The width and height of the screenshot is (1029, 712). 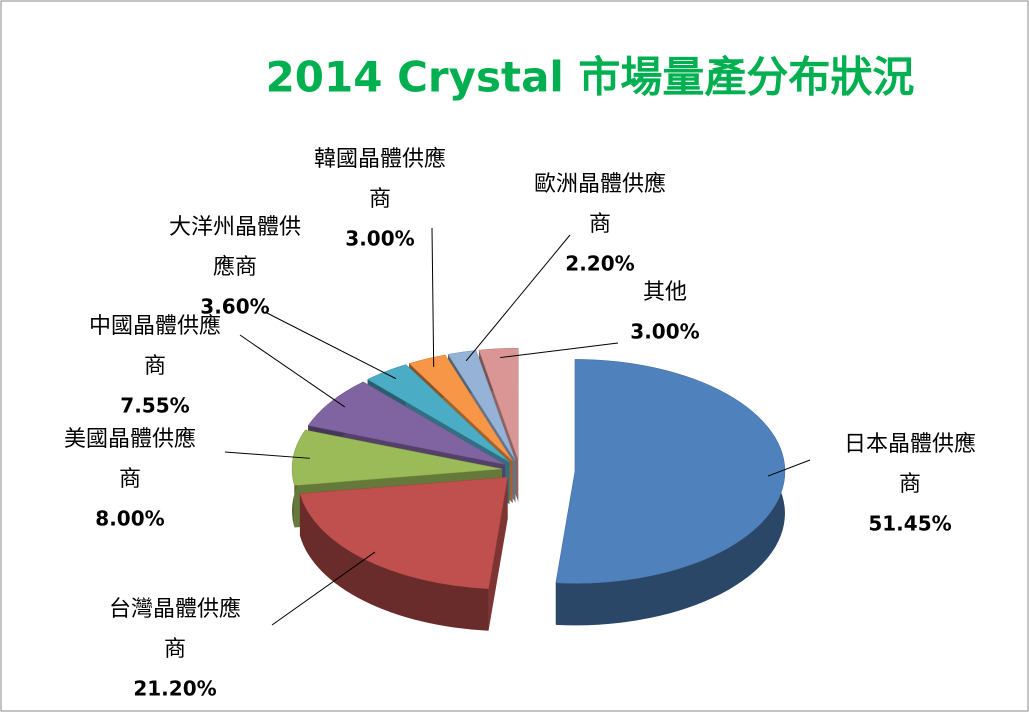 I want to click on value-label: 51.45%, so click(x=909, y=524).